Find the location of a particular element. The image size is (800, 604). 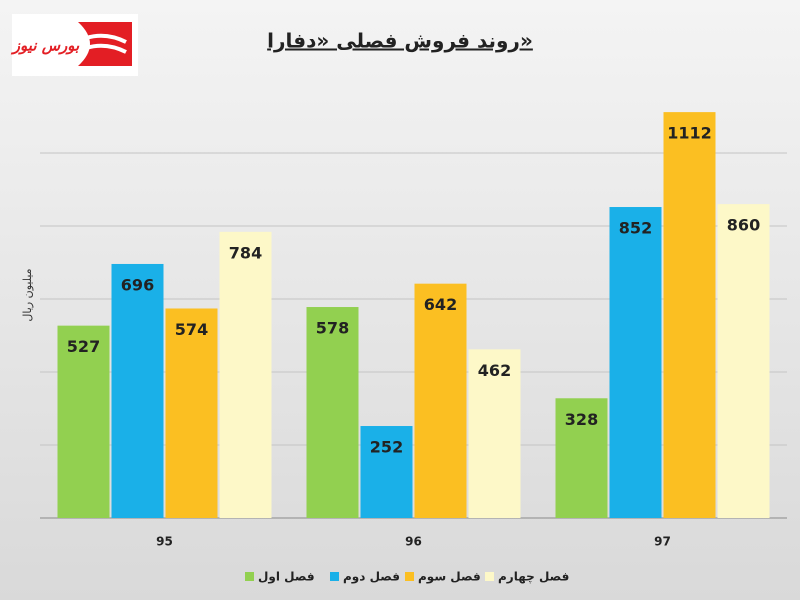

data-label: 696 is located at coordinates (137, 284).